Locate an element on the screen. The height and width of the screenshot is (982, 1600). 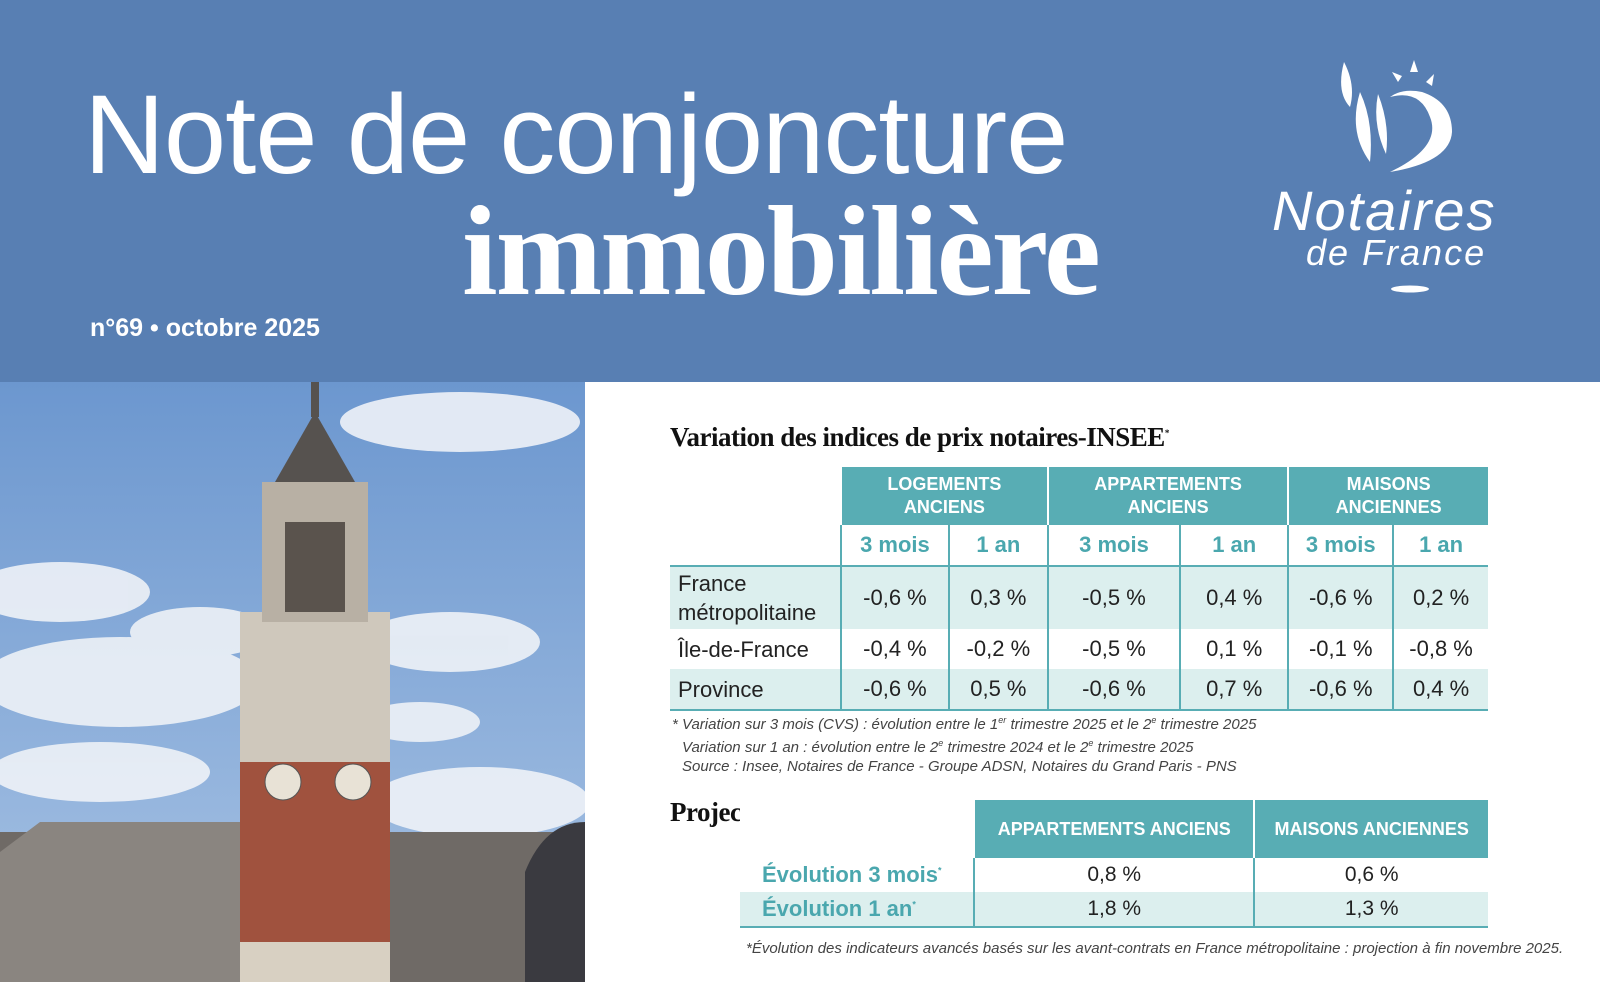
cell: -0,2 % is located at coordinates (997, 649).